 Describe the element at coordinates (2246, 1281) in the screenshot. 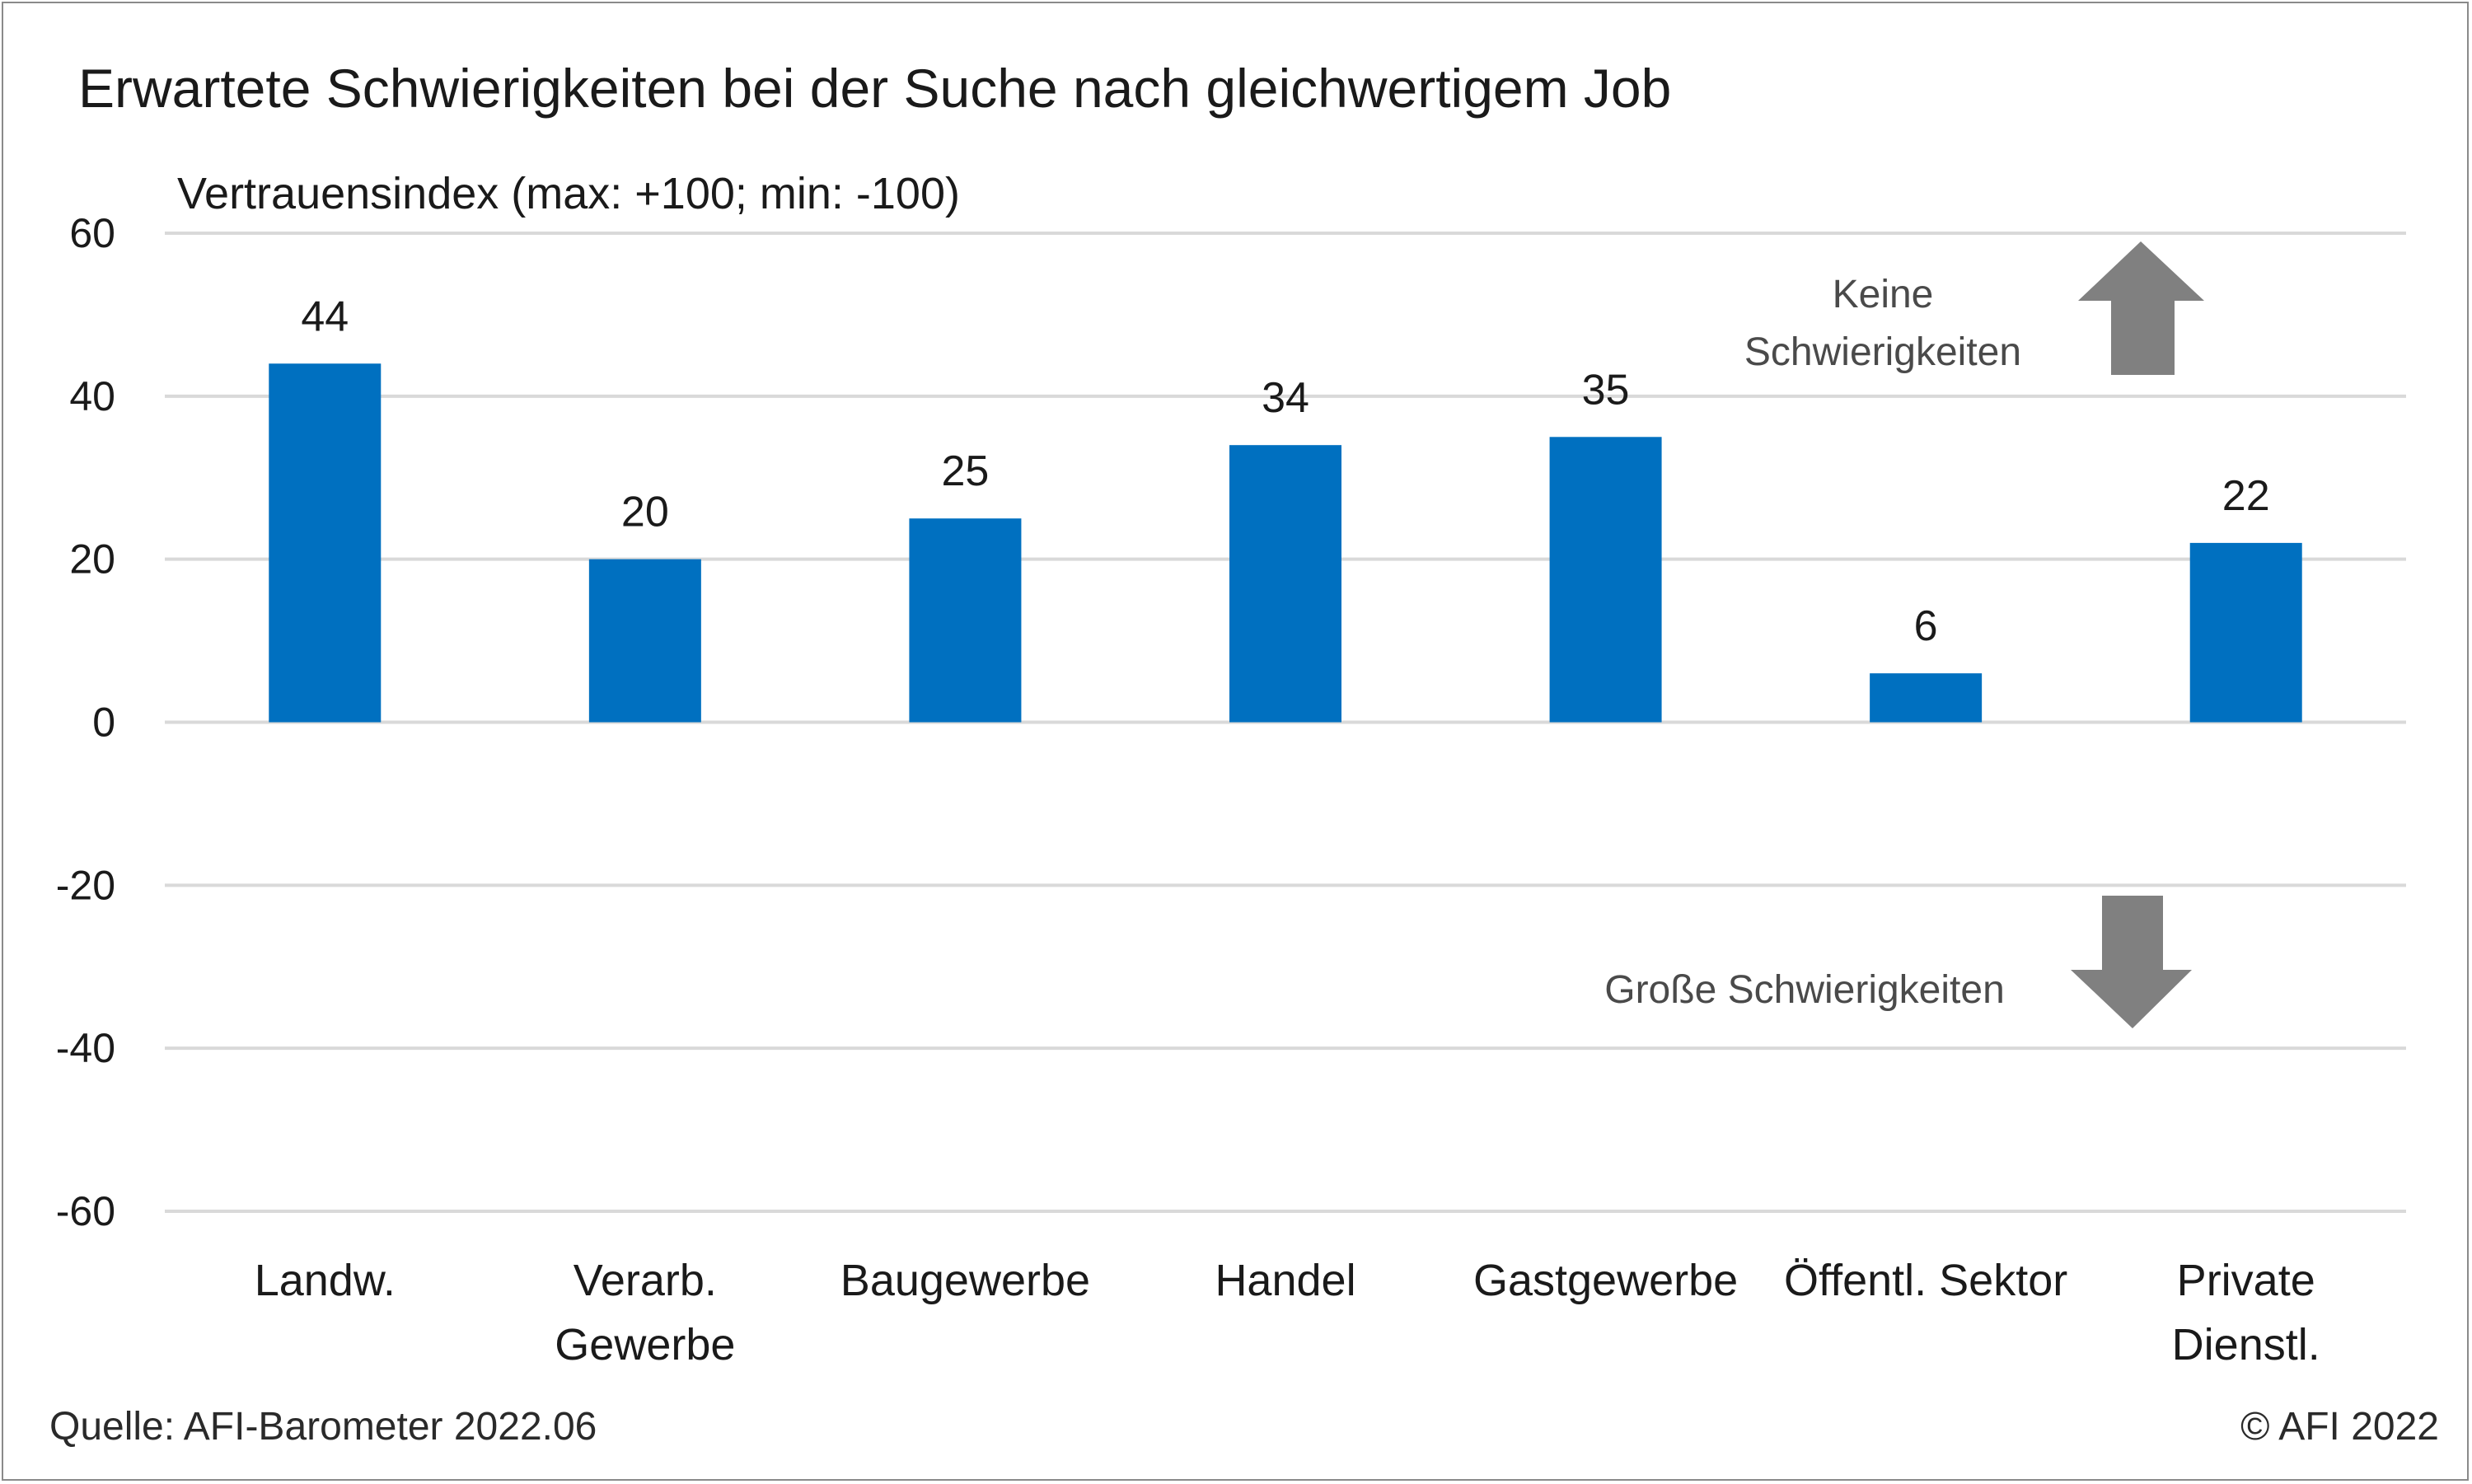

I see `category-line-6-0: Private` at that location.